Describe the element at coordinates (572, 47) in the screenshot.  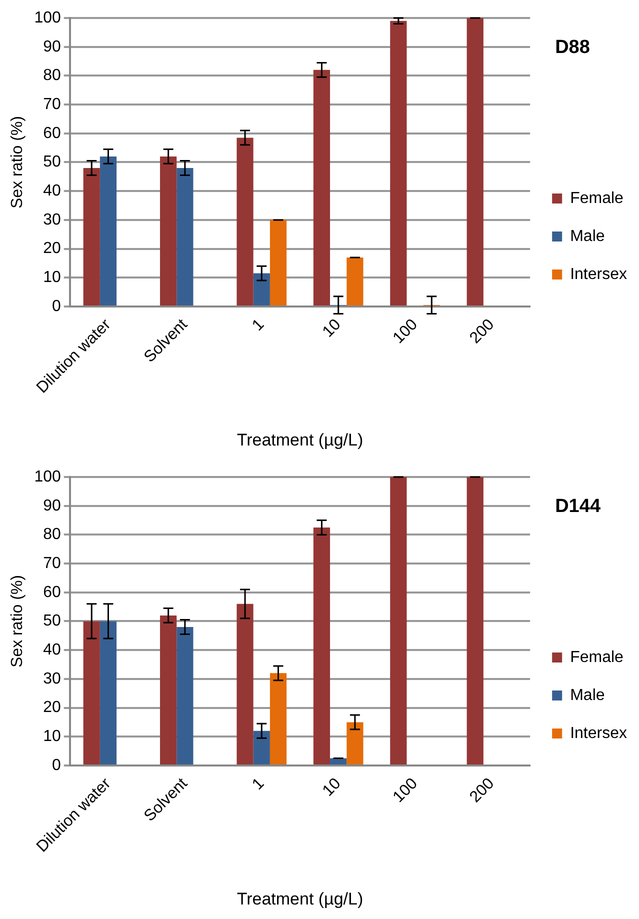
I see `text: D88` at that location.